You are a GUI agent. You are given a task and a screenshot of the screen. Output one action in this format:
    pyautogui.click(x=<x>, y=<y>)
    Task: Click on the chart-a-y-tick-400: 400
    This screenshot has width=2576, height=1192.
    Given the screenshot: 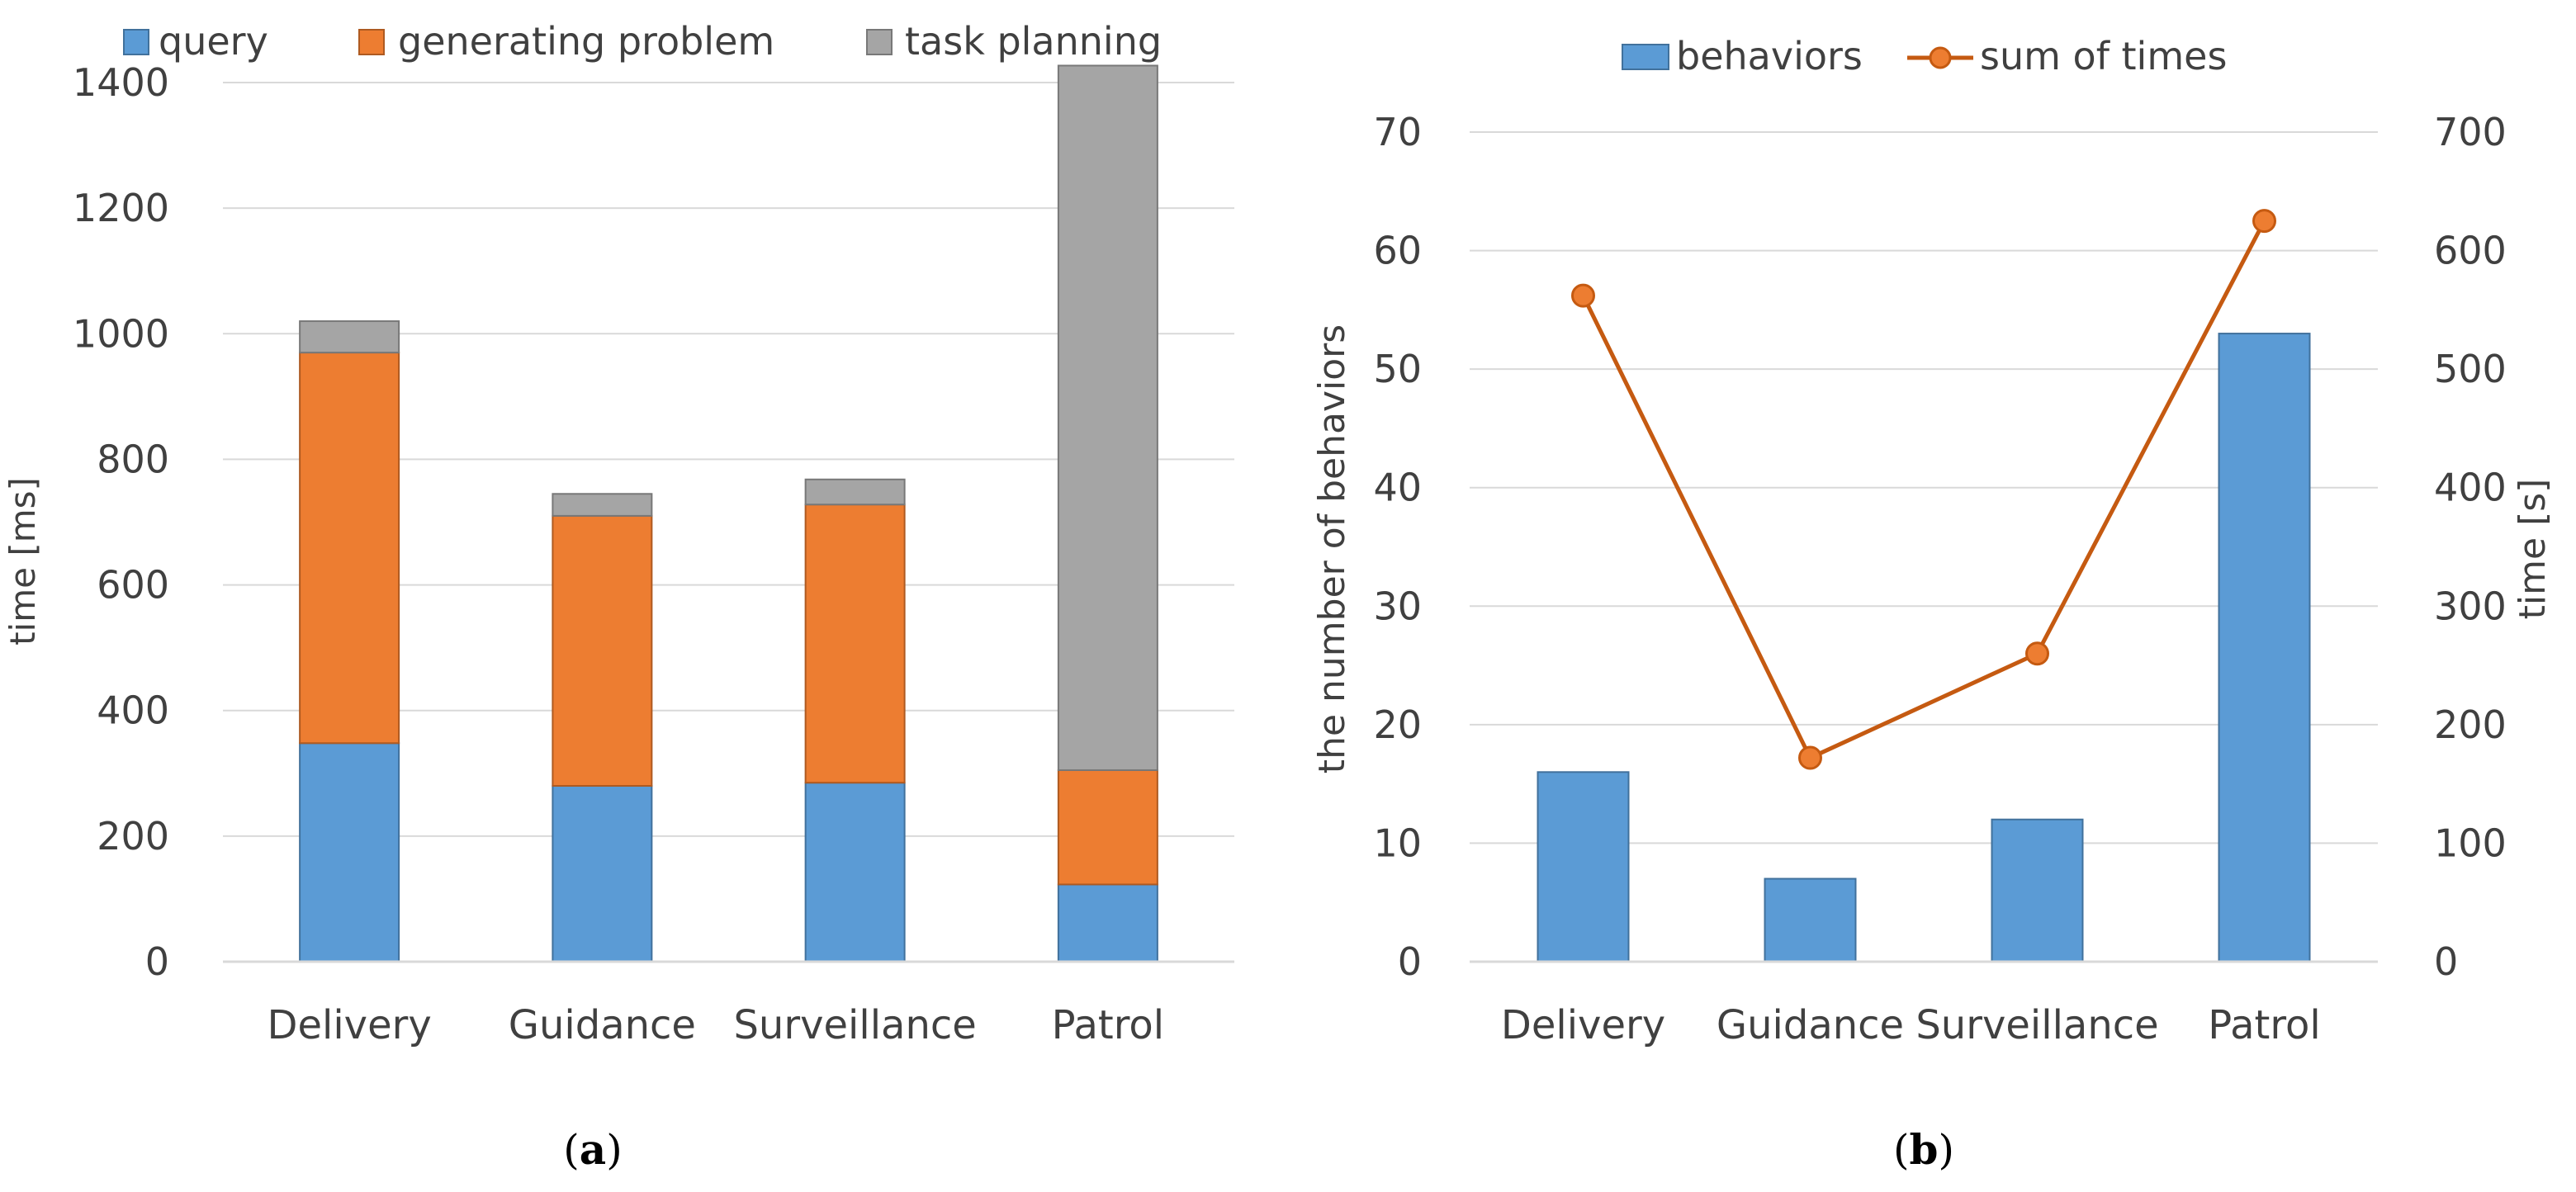 What is the action you would take?
    pyautogui.click(x=133, y=710)
    